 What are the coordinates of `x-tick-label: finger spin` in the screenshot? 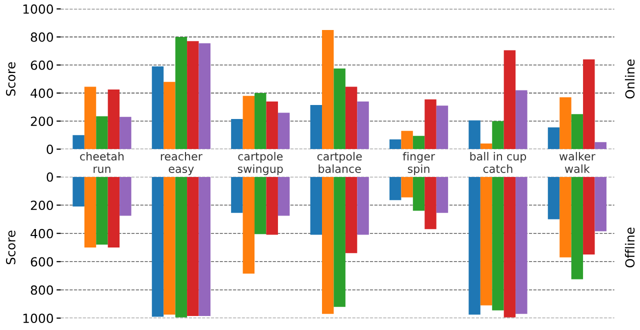 It's located at (419, 164).